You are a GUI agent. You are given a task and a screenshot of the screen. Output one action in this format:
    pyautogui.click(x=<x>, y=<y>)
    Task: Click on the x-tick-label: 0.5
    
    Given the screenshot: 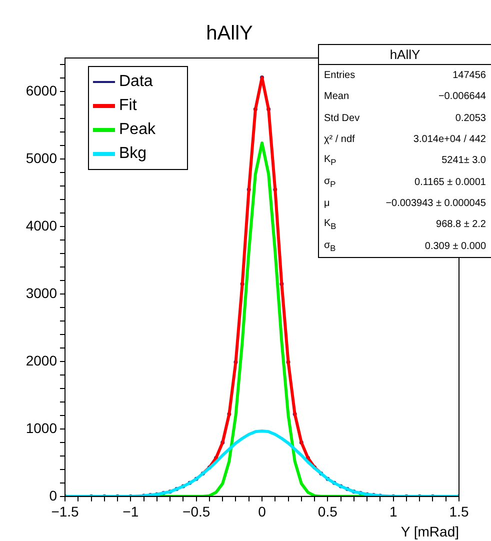 What is the action you would take?
    pyautogui.click(x=328, y=512)
    